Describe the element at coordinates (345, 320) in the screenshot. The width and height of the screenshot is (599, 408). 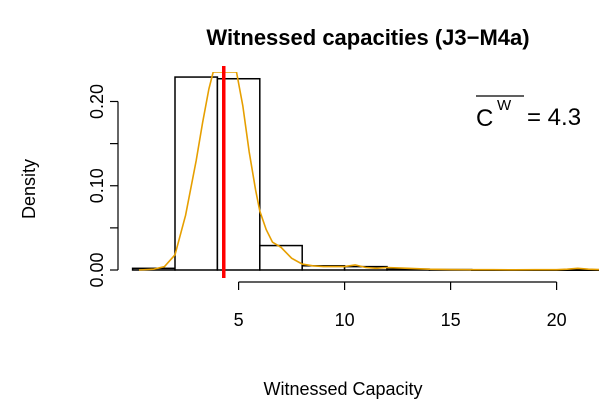
I see `x-tick-label: 10` at that location.